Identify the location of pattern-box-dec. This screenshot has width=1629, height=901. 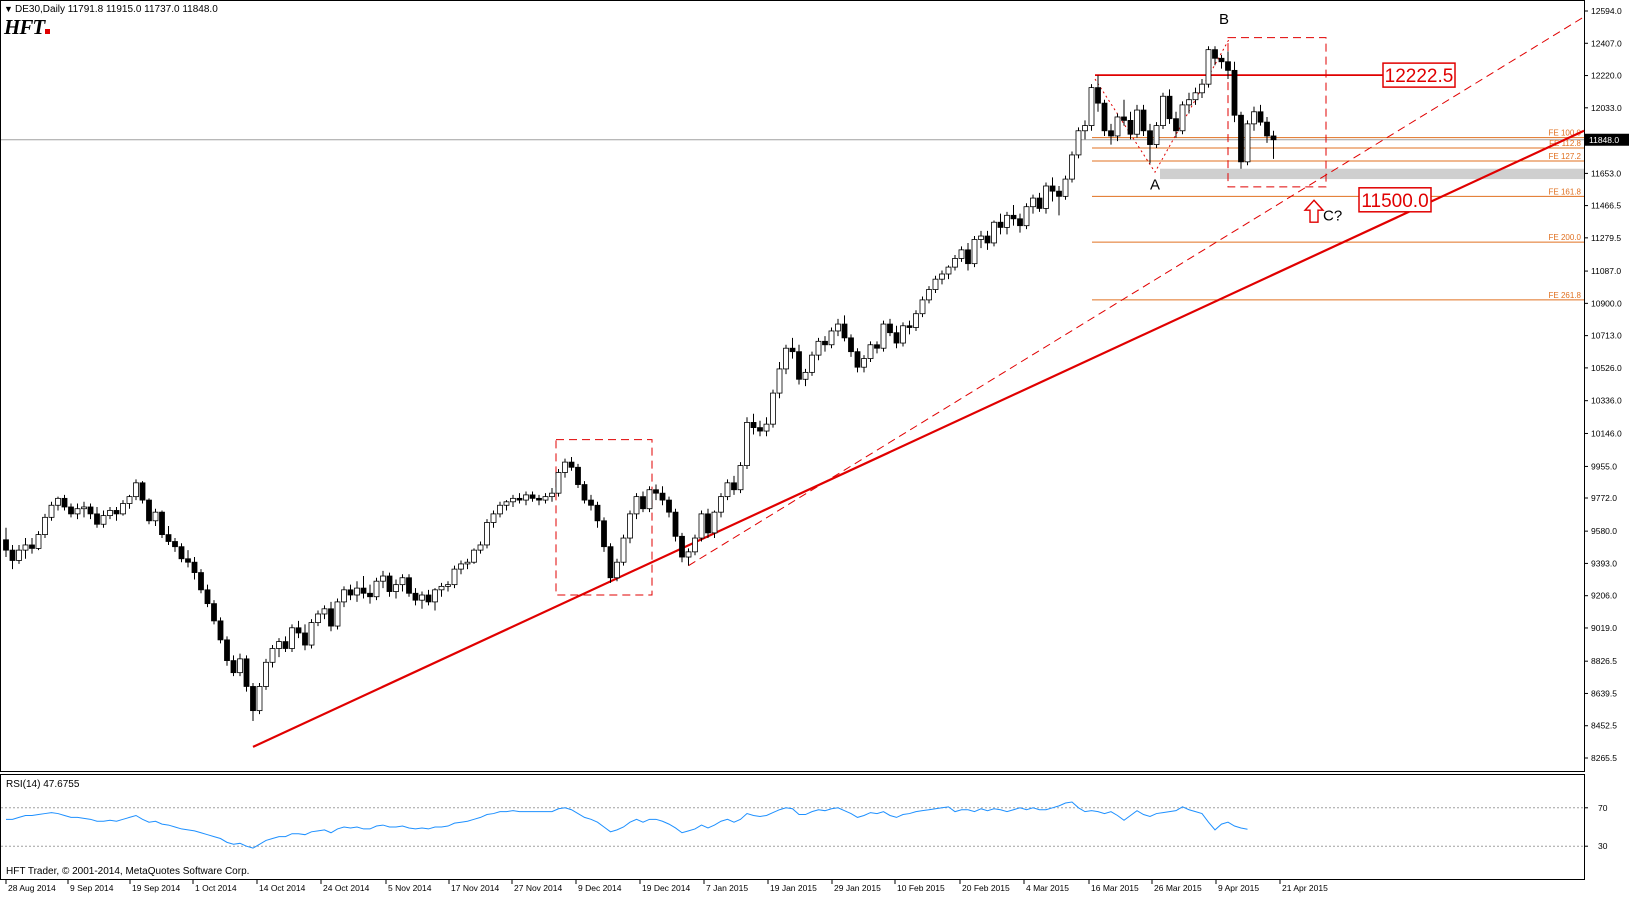
(604, 517).